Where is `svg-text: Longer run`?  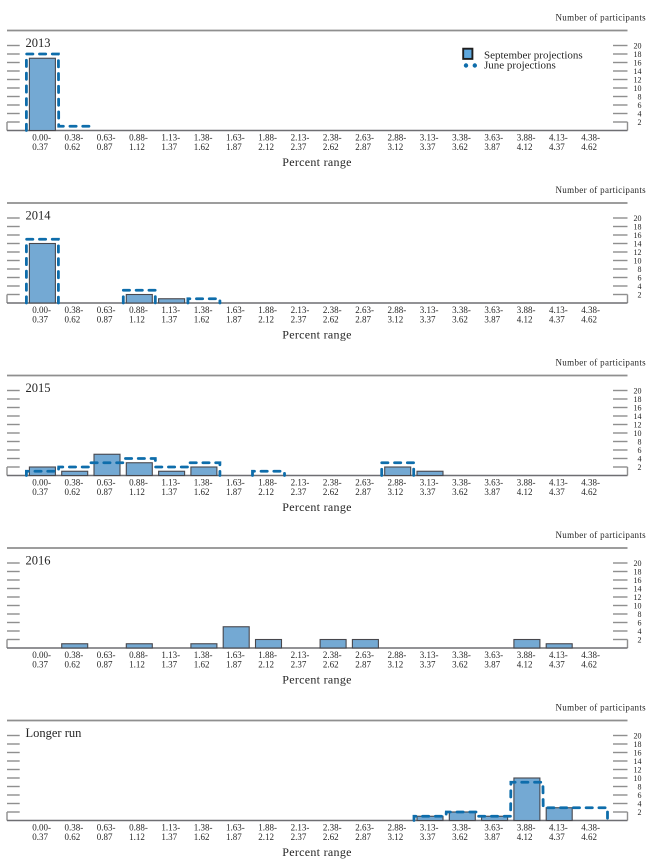
svg-text: Longer run is located at coordinates (54, 733).